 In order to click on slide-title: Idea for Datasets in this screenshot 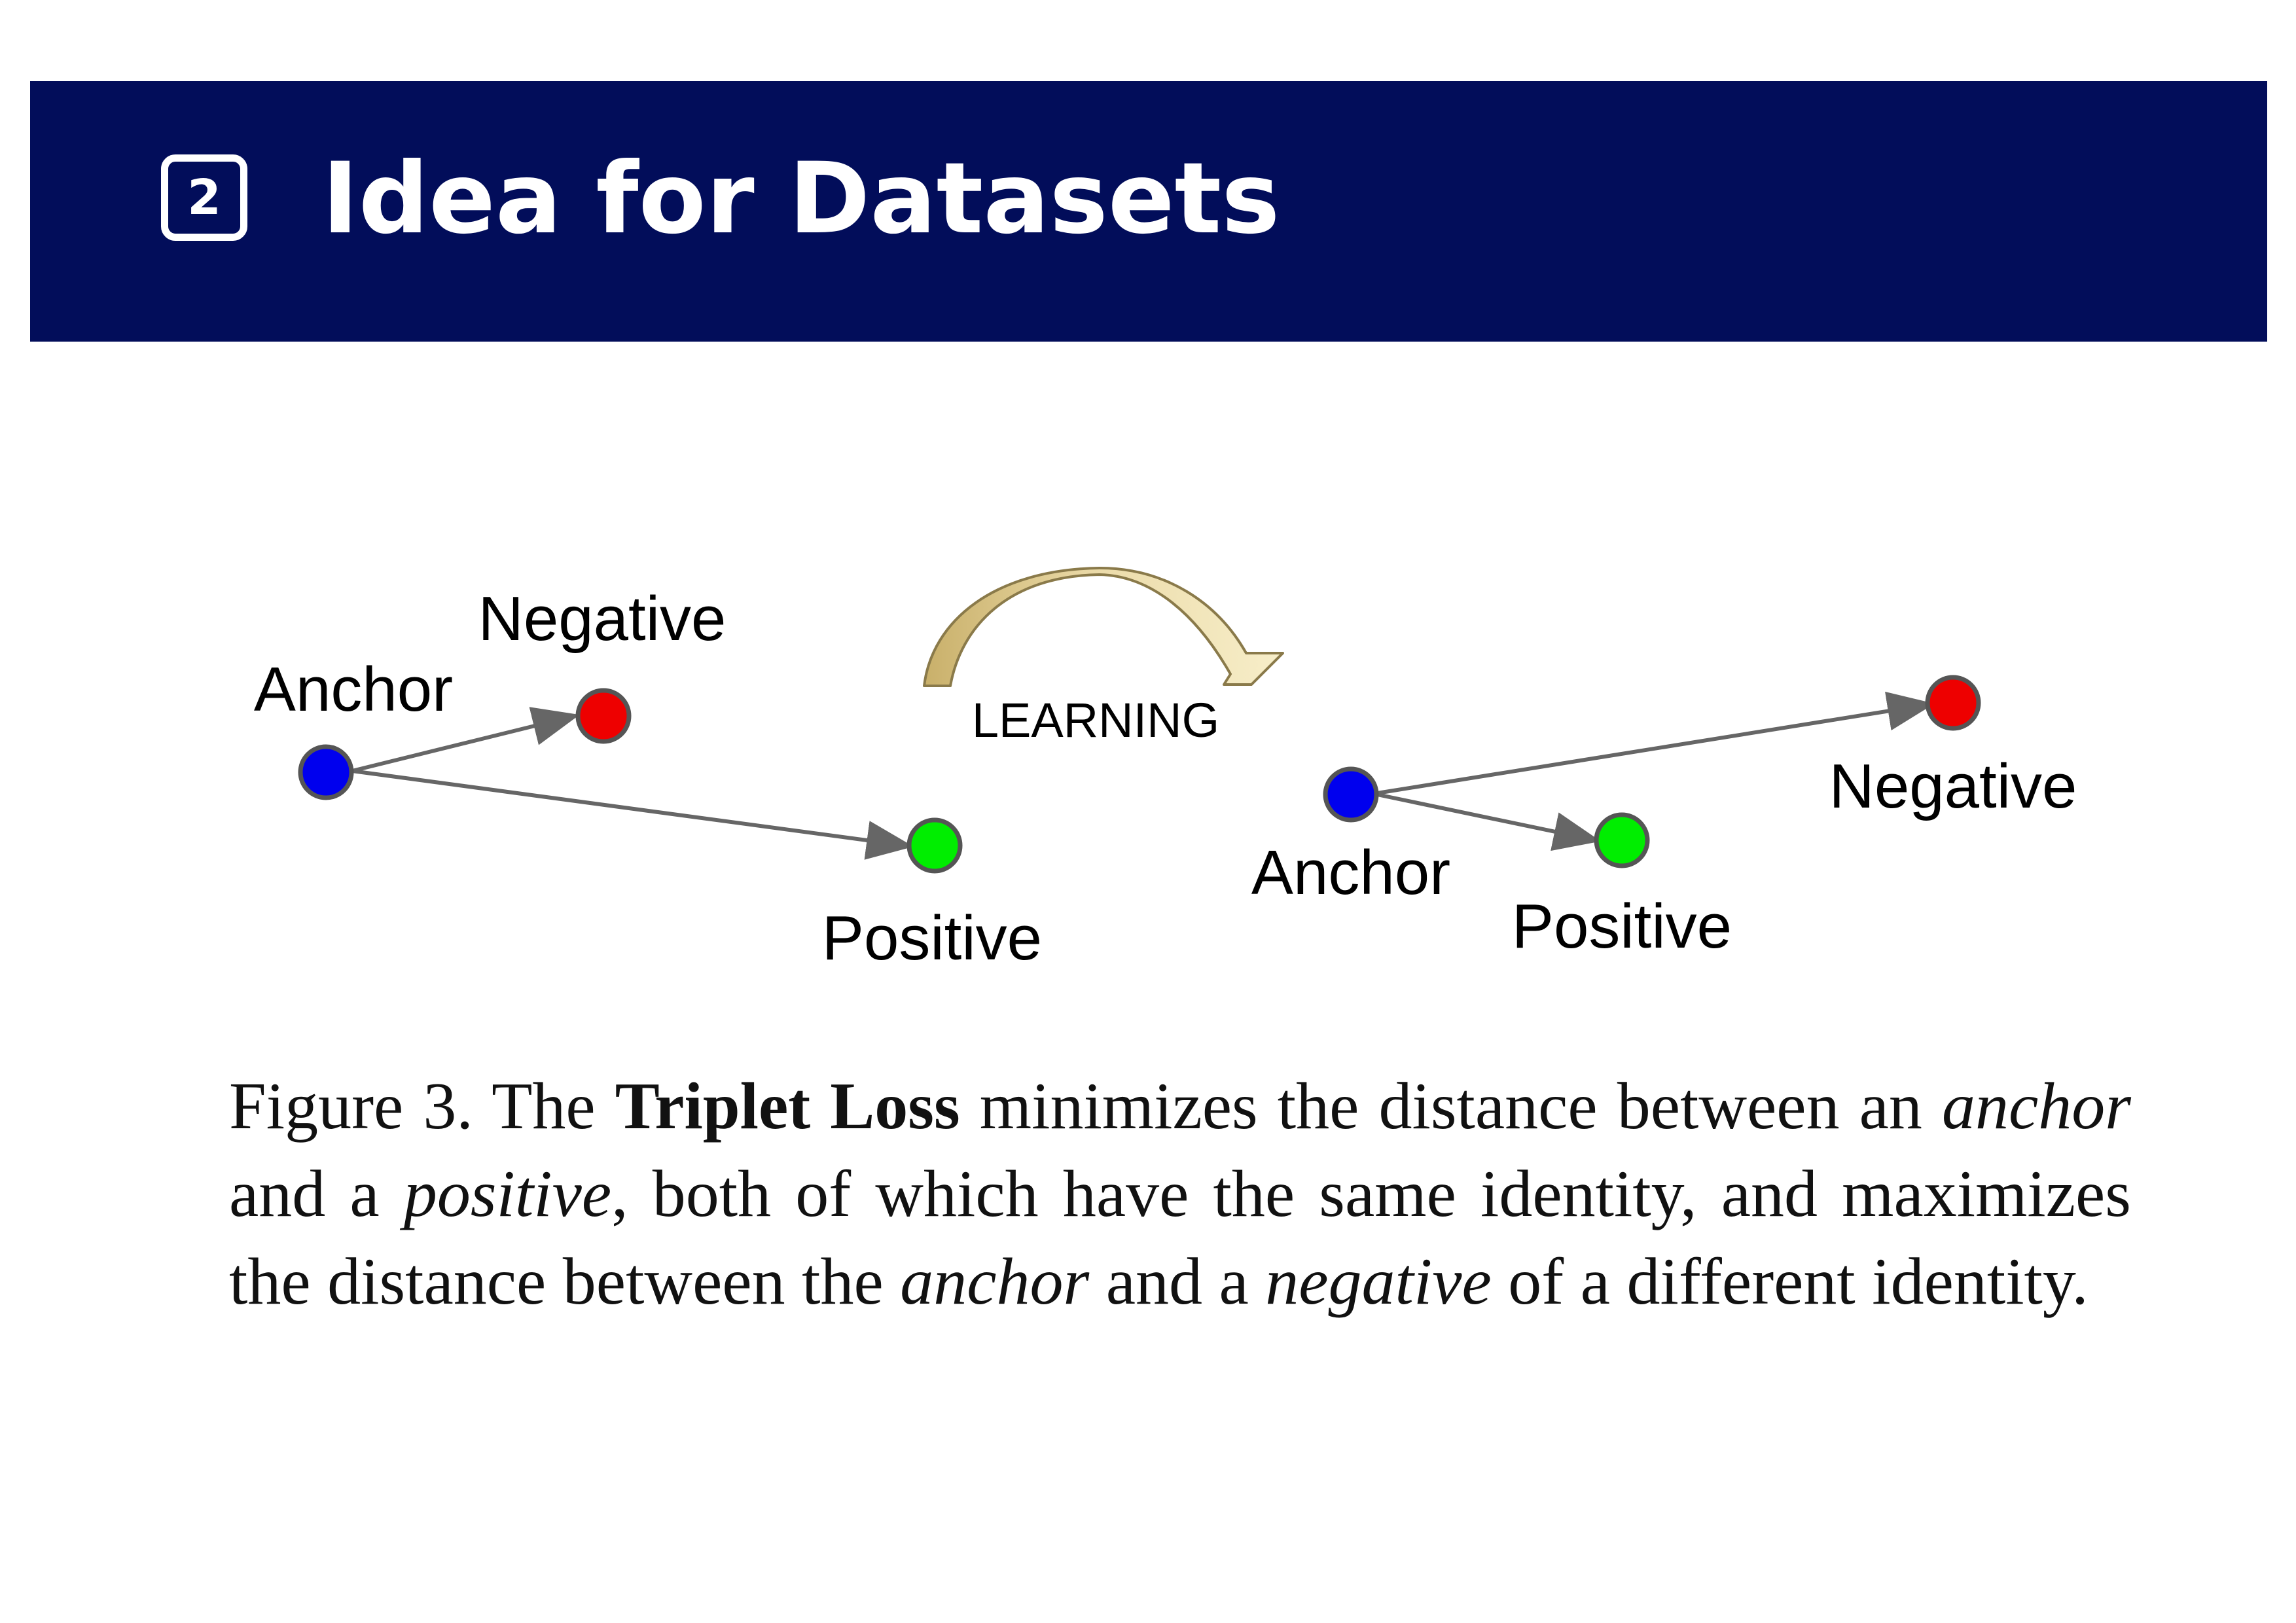, I will do `click(801, 199)`.